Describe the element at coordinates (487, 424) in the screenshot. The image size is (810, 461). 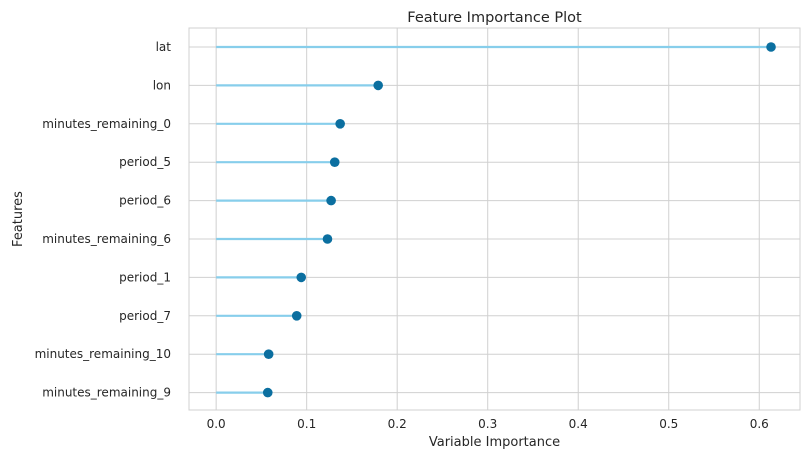
I see `x-tick-label: 0.3` at that location.